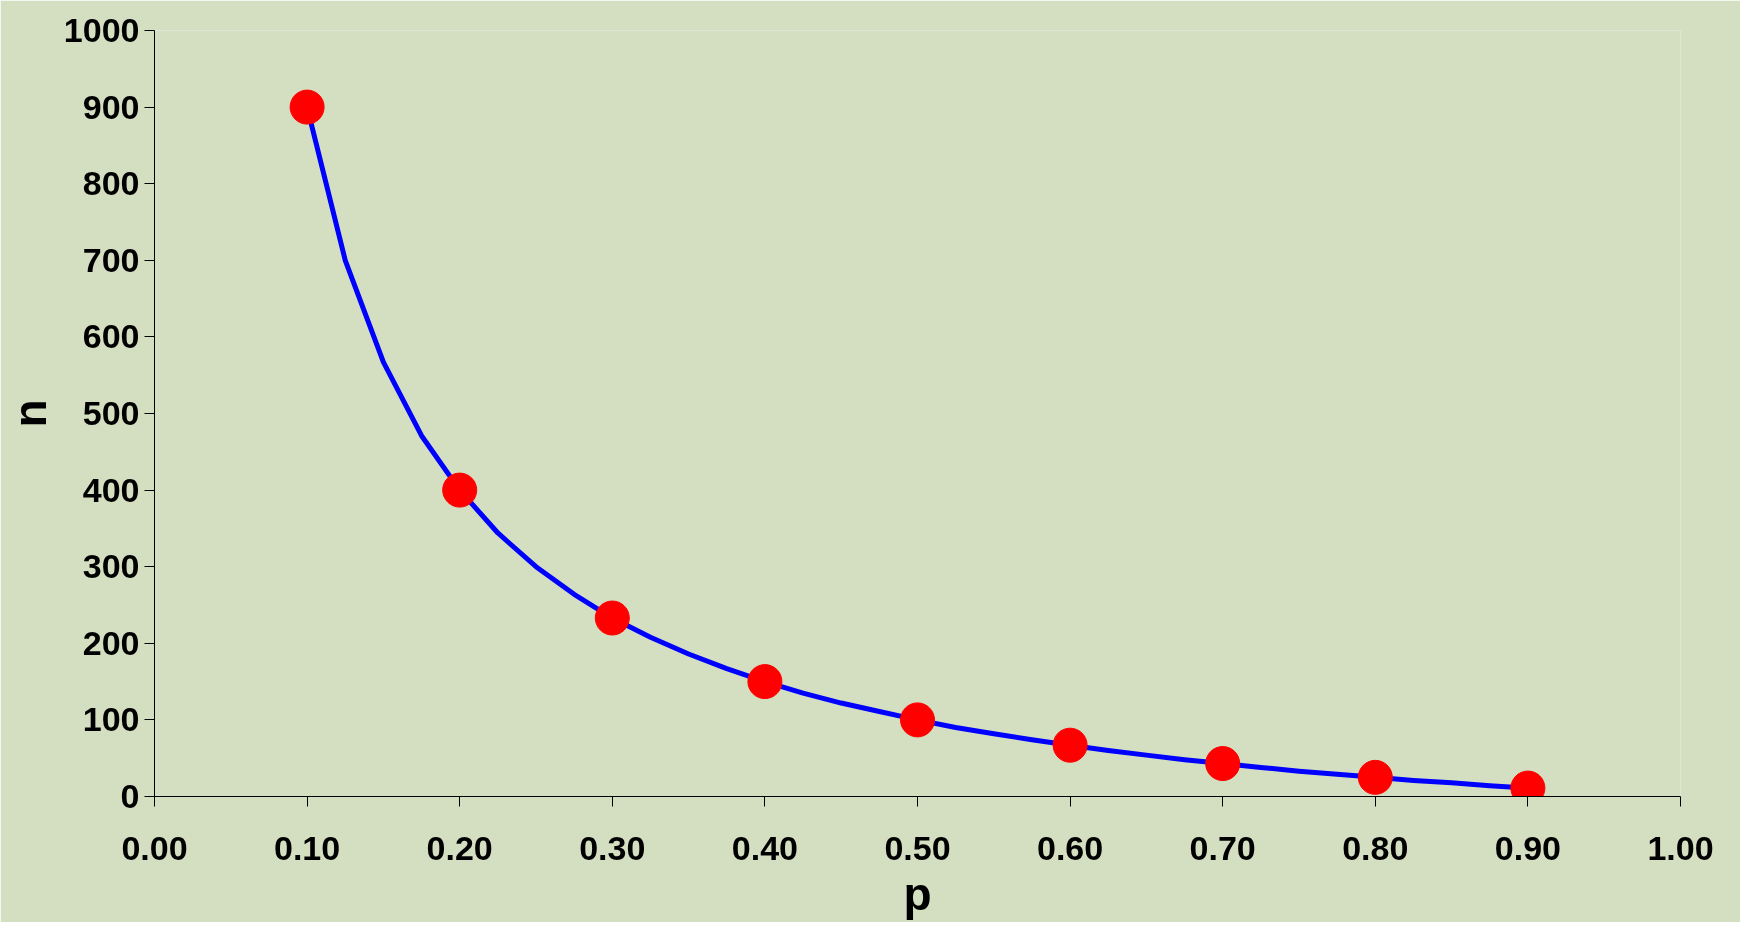 This screenshot has height=942, width=1760. Describe the element at coordinates (29, 413) in the screenshot. I see `y-axis-title: n` at that location.